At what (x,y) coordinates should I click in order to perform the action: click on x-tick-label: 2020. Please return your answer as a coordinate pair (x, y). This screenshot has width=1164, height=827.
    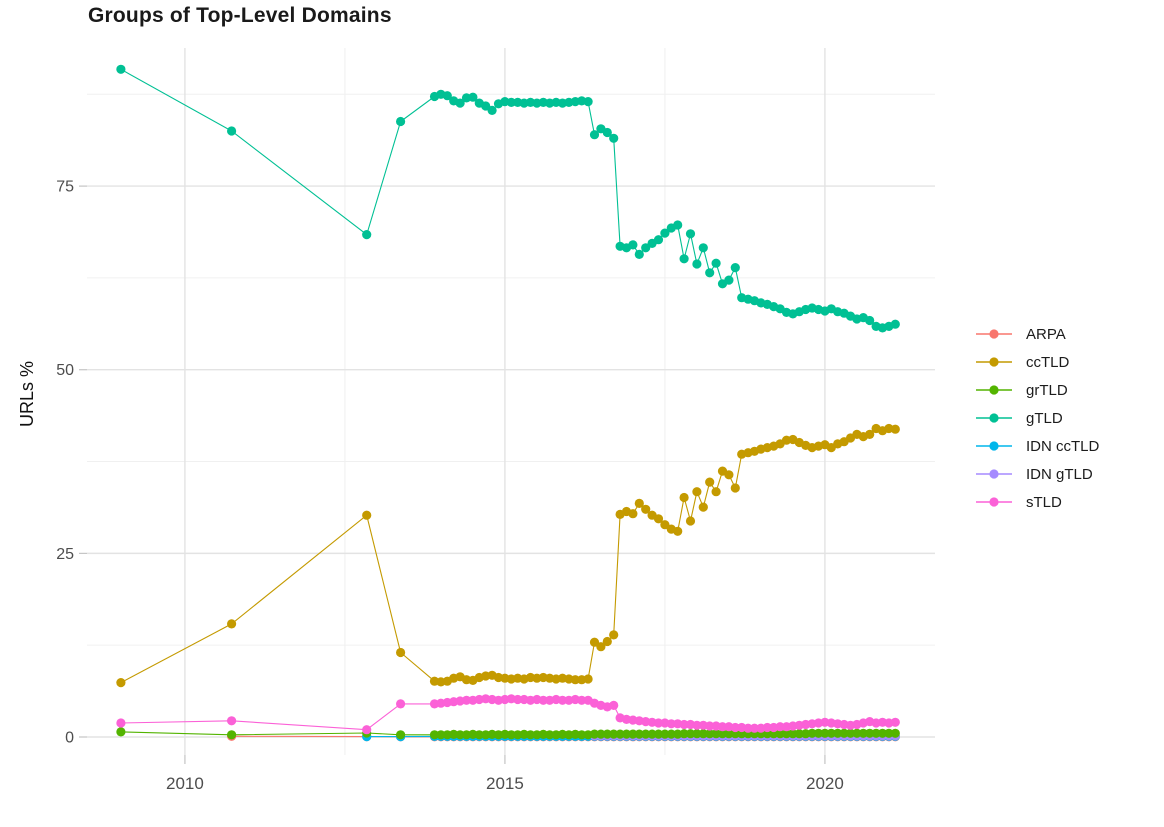
    Looking at the image, I should click on (825, 783).